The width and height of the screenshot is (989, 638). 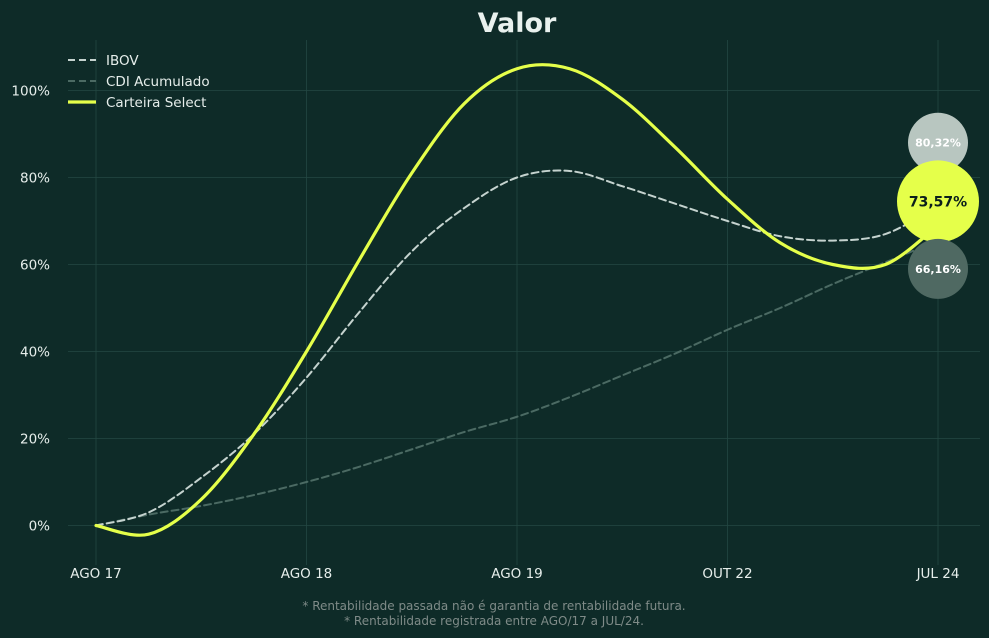 I want to click on x-tick-label: AGO 19, so click(x=517, y=574).